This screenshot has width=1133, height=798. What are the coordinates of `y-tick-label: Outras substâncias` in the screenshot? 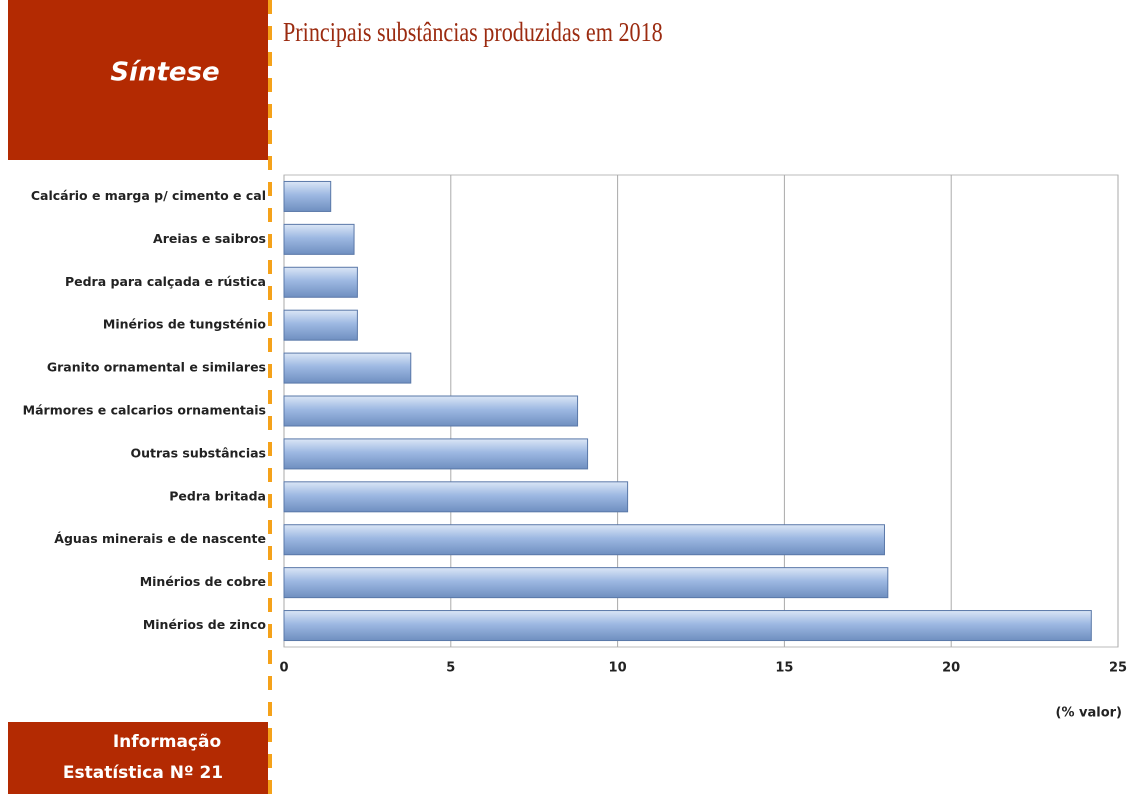 It's located at (199, 452).